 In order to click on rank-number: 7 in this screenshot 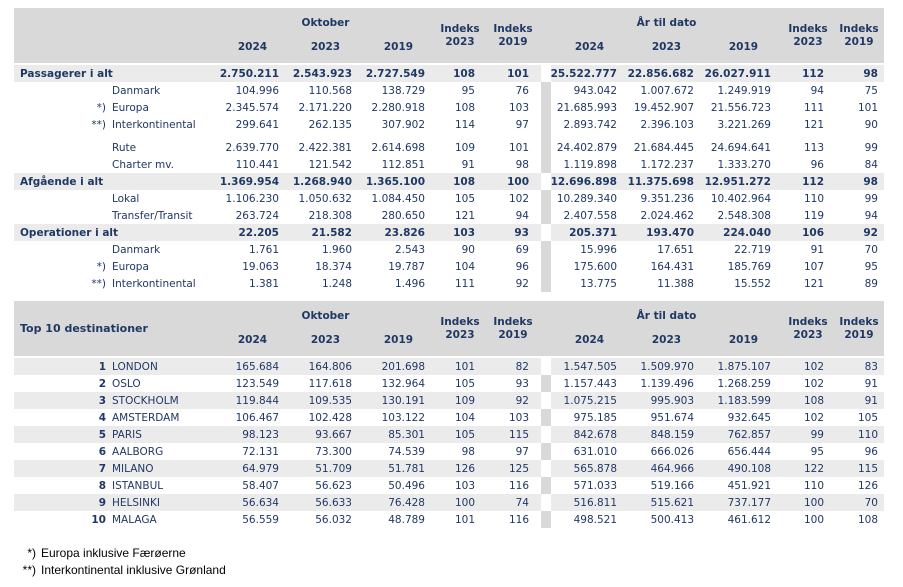, I will do `click(102, 468)`.